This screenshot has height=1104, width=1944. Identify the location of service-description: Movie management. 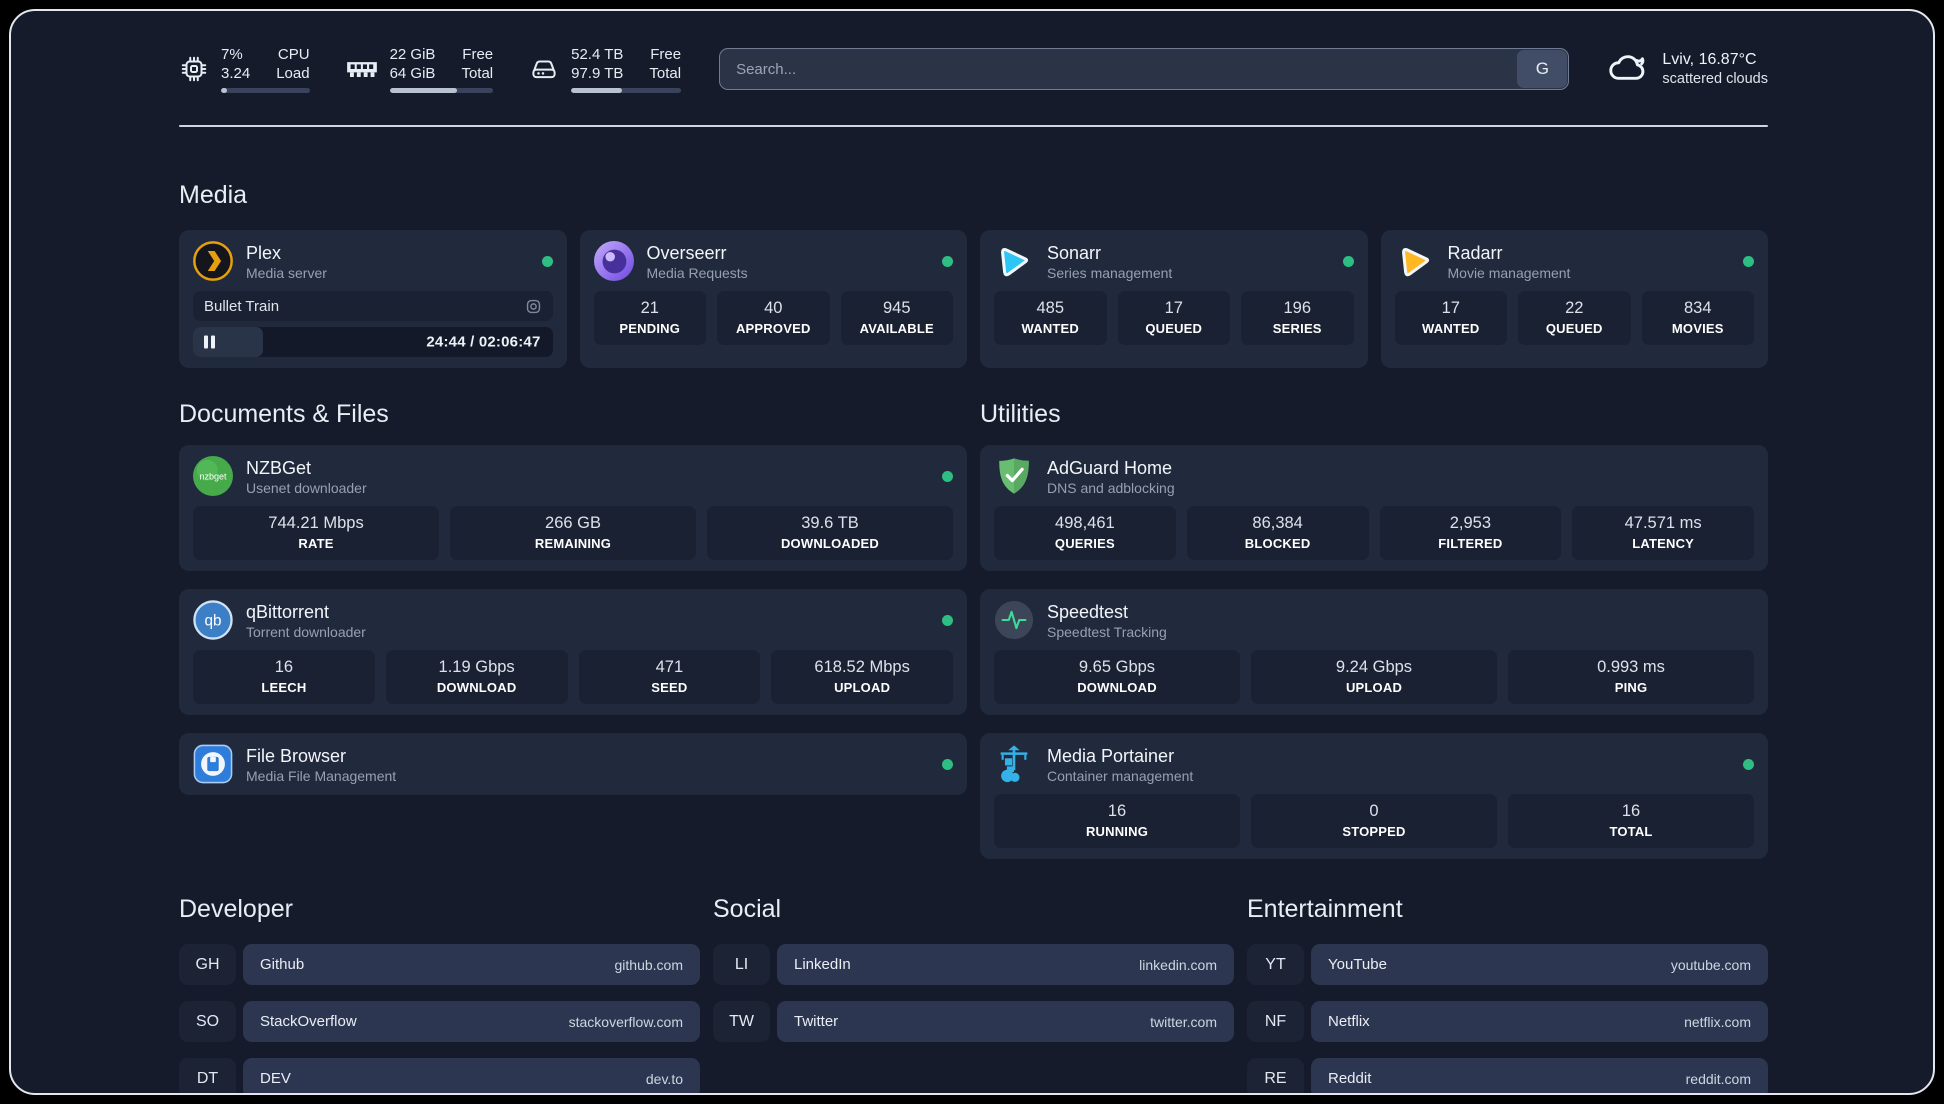
(1509, 272).